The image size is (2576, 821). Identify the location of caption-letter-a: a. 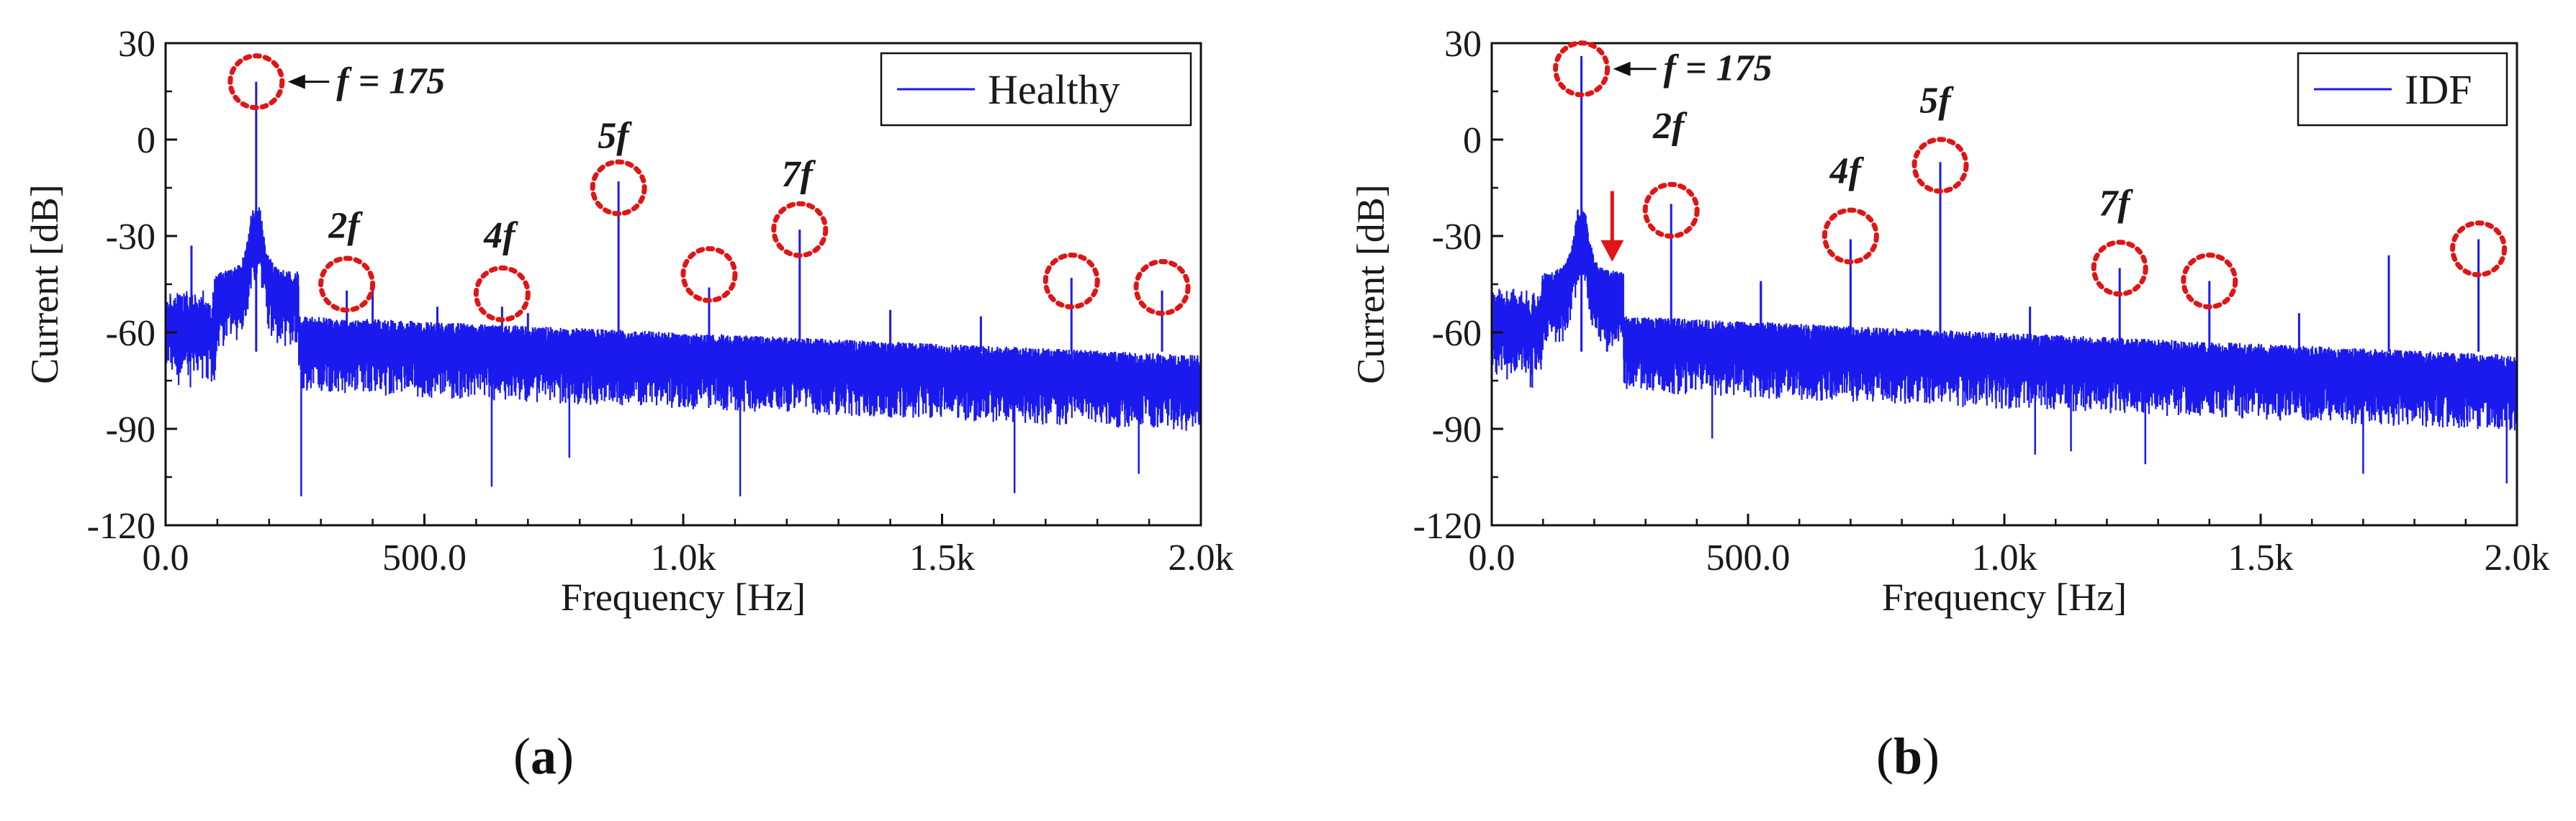
(544, 756).